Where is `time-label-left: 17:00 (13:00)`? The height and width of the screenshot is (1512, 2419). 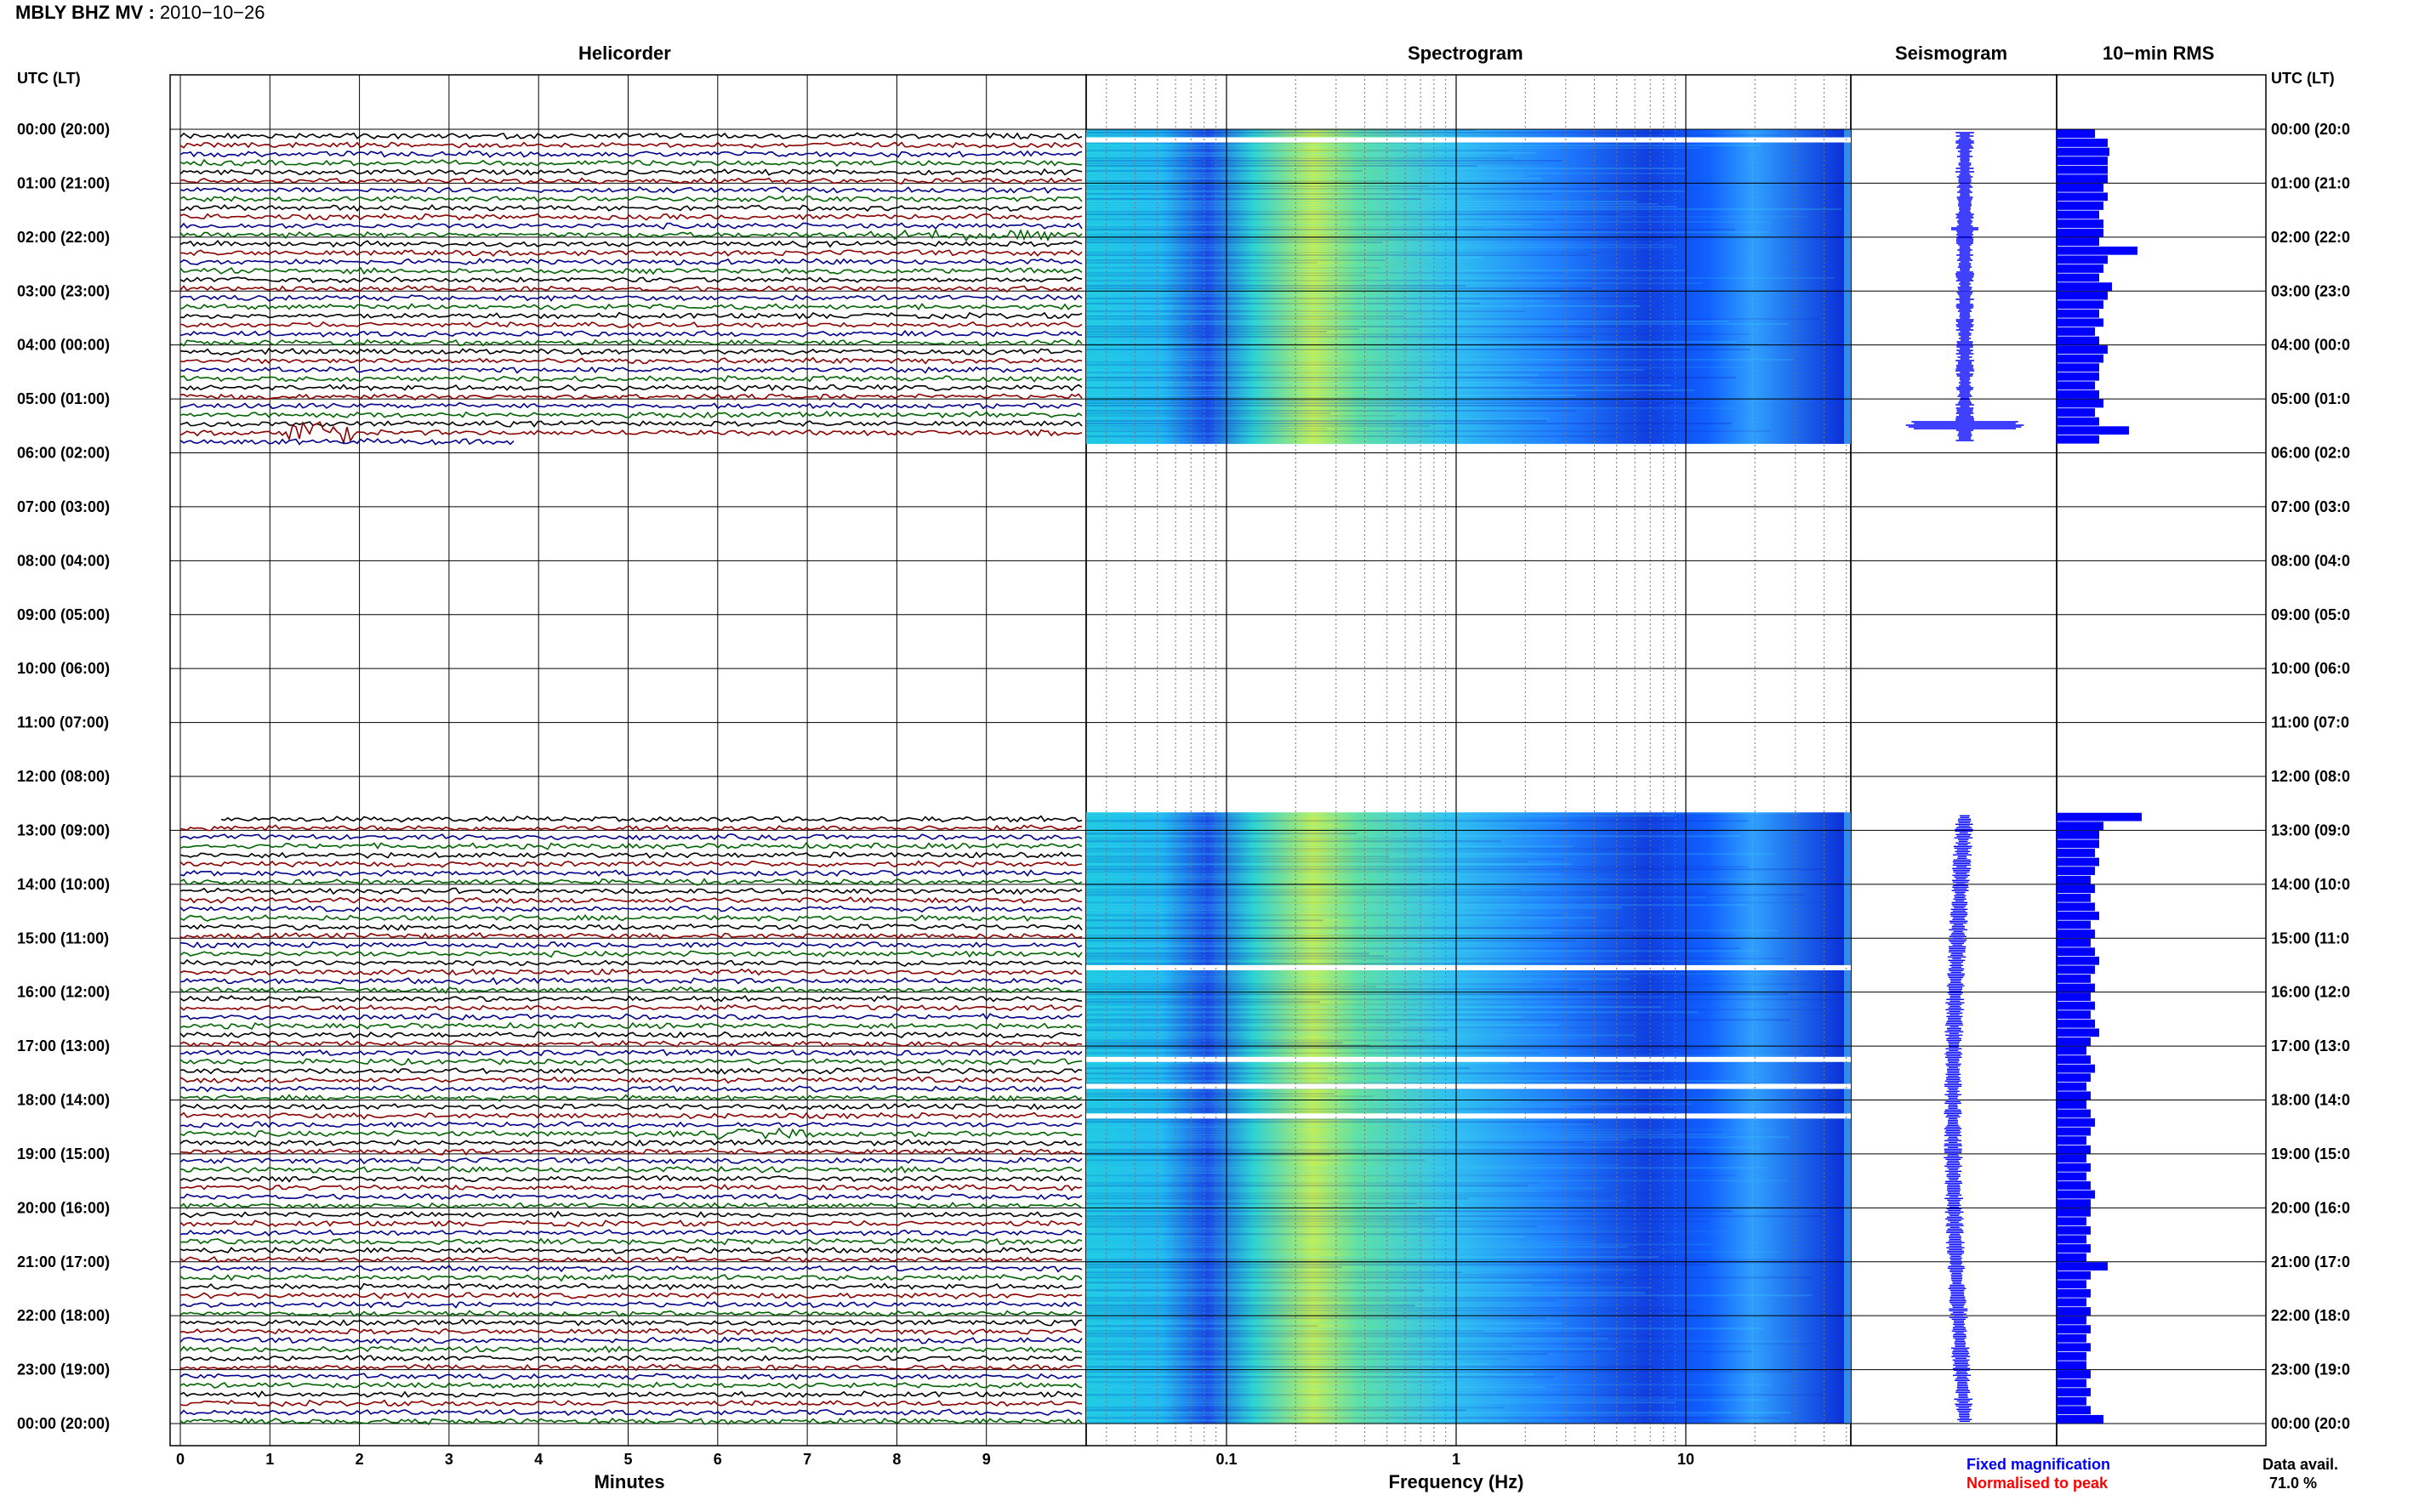 time-label-left: 17:00 (13:00) is located at coordinates (63, 1045).